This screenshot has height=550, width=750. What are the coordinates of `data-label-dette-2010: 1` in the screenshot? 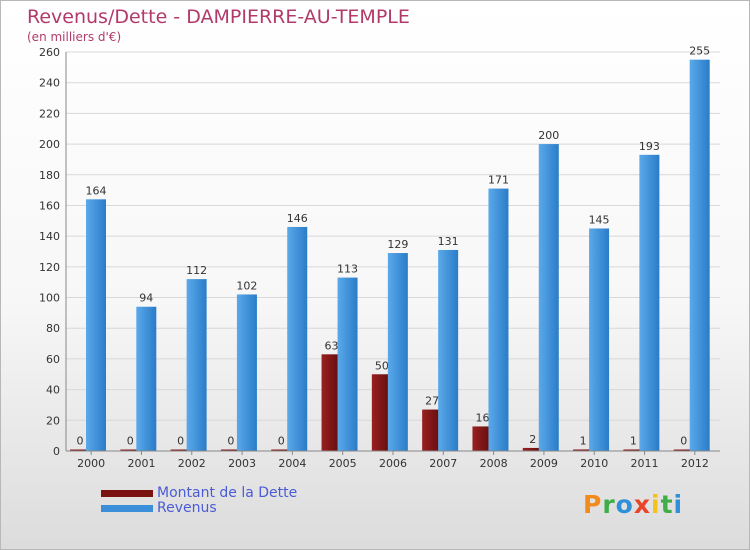 It's located at (583, 440).